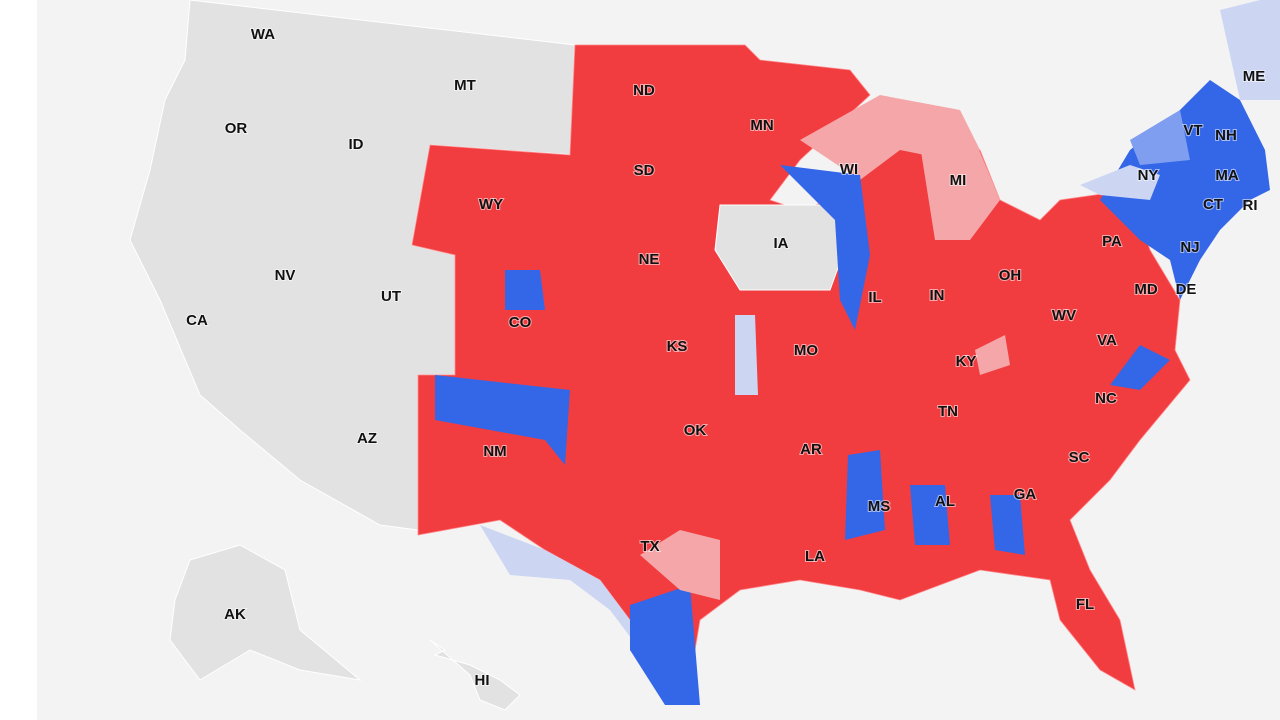 The height and width of the screenshot is (720, 1280). Describe the element at coordinates (865, 495) in the screenshot. I see `ms-blue` at that location.